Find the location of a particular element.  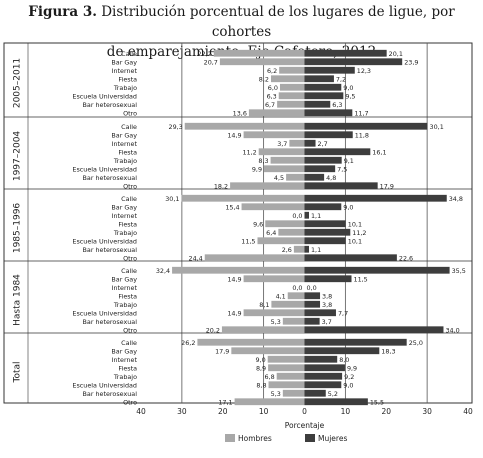

value-label-hombres: 6,4 is located at coordinates (271, 233).